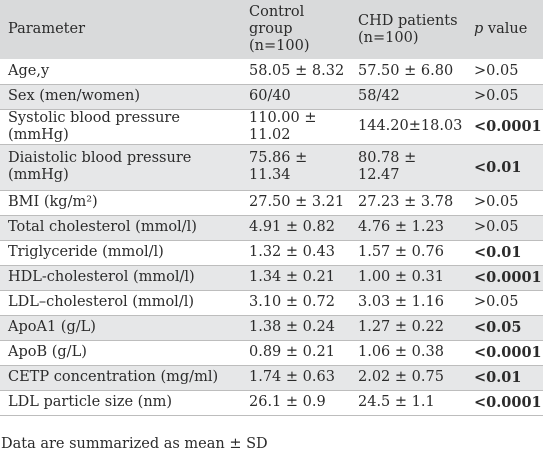 Image resolution: width=543 pixels, height=455 pixels. I want to click on header-p-value: p value, so click(504, 29).